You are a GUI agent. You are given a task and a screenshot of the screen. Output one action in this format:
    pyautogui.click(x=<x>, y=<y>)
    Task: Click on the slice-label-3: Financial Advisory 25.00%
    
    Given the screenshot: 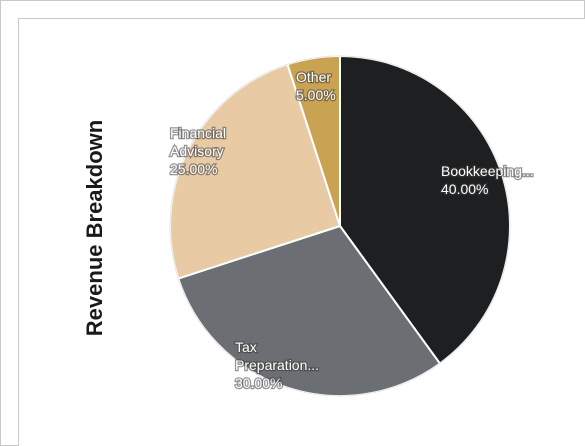 What is the action you would take?
    pyautogui.click(x=198, y=151)
    